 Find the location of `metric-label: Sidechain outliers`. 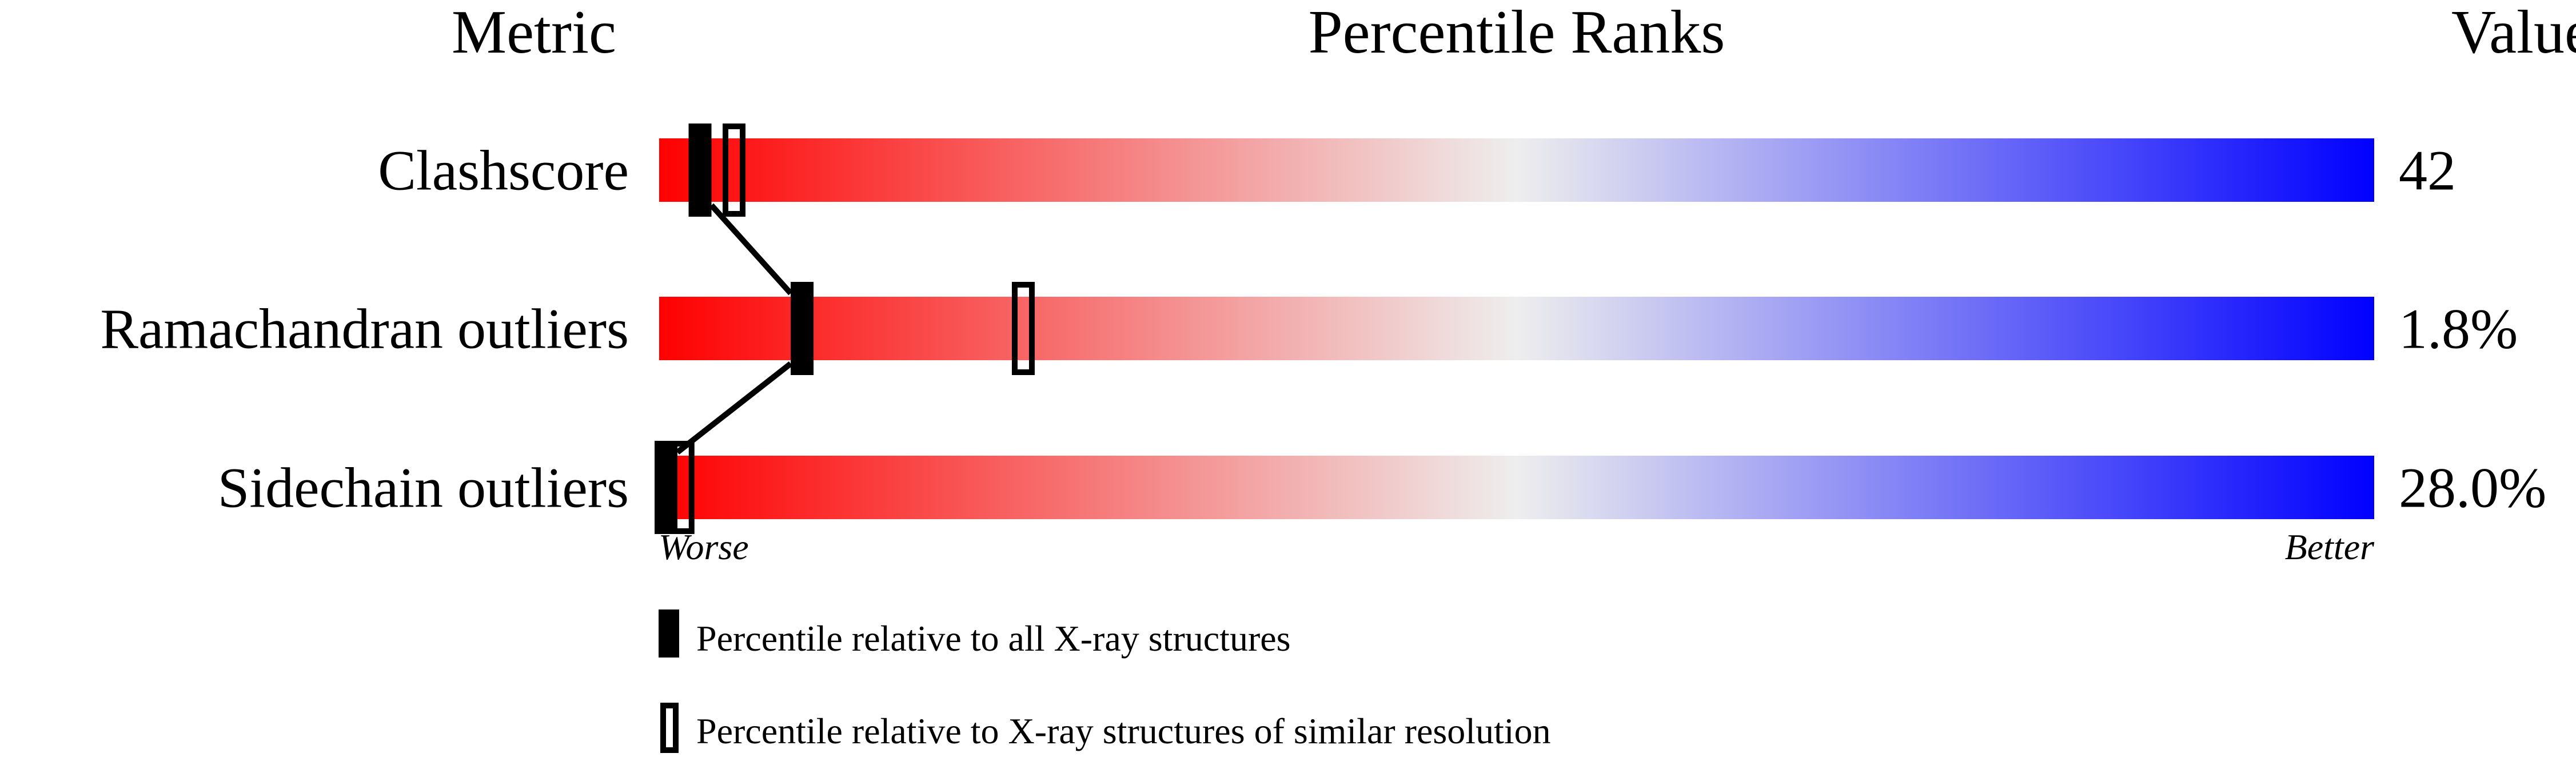

metric-label: Sidechain outliers is located at coordinates (423, 488).